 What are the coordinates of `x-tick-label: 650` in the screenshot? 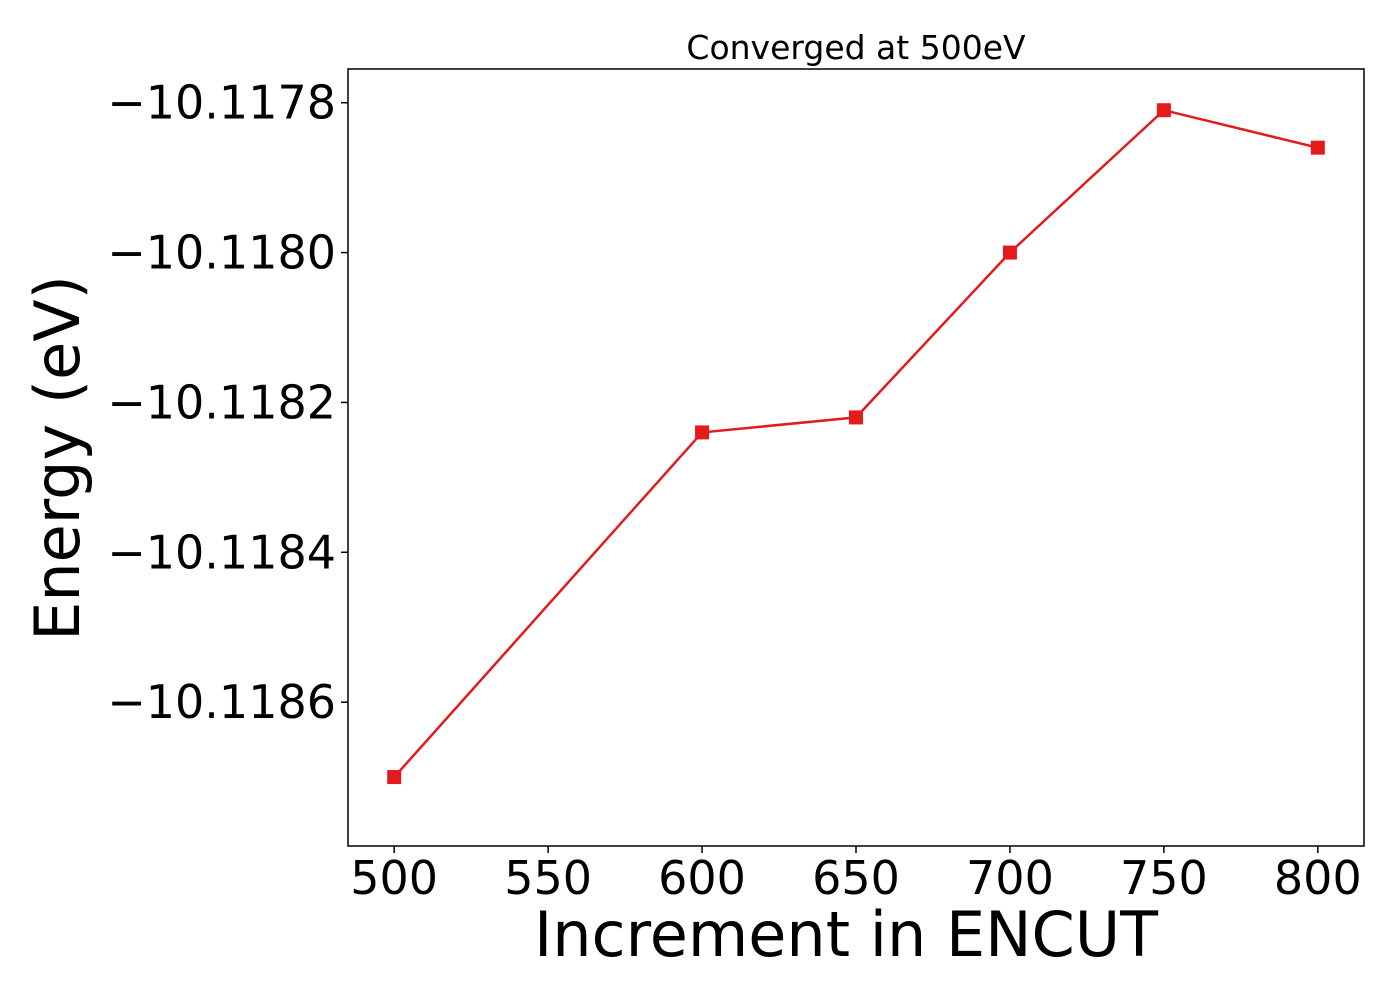 It's located at (856, 878).